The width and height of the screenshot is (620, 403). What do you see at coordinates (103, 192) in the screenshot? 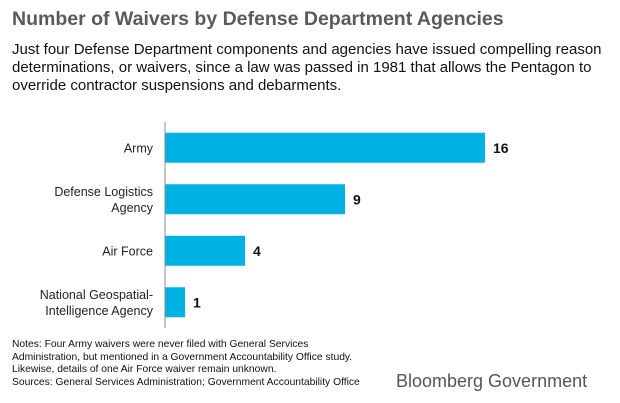
I see `category-label-line: Defense Logistics` at bounding box center [103, 192].